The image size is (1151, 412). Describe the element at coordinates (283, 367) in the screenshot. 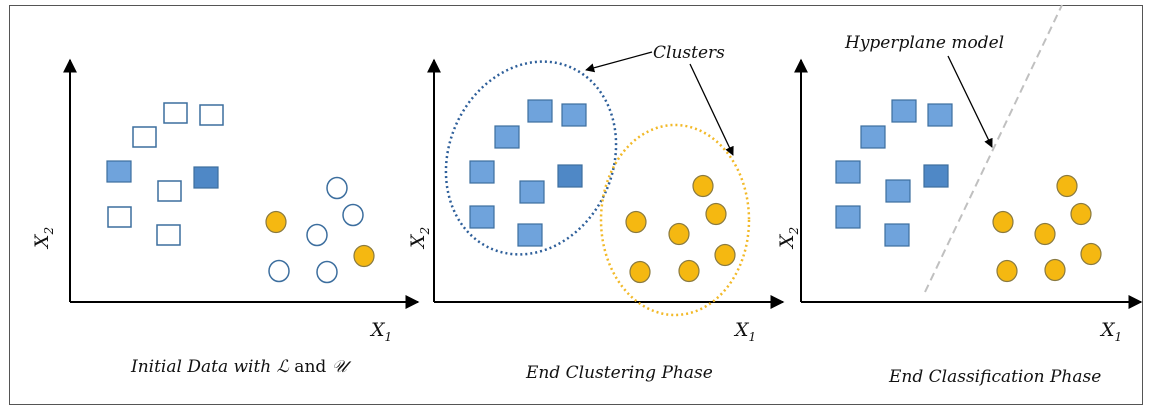

I see `labeled-set-symbol: ℒ` at that location.